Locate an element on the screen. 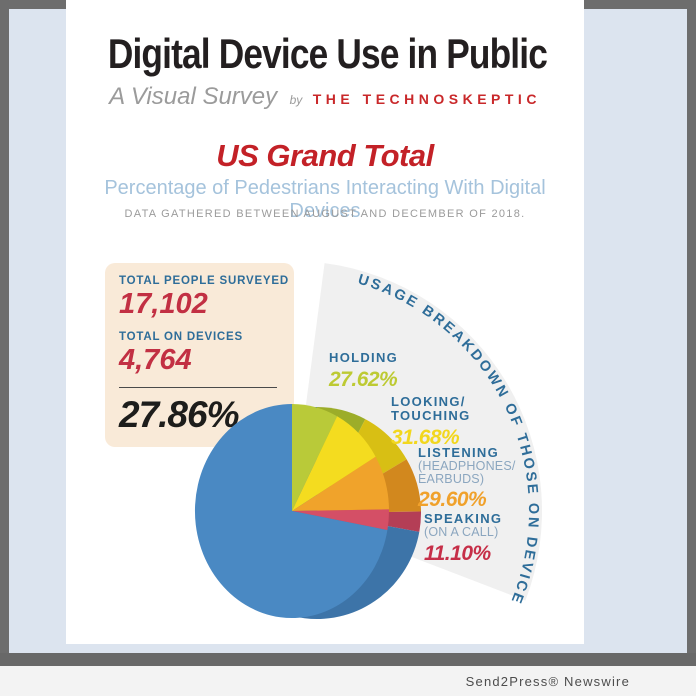  legend-label: HOLDING is located at coordinates (364, 357).